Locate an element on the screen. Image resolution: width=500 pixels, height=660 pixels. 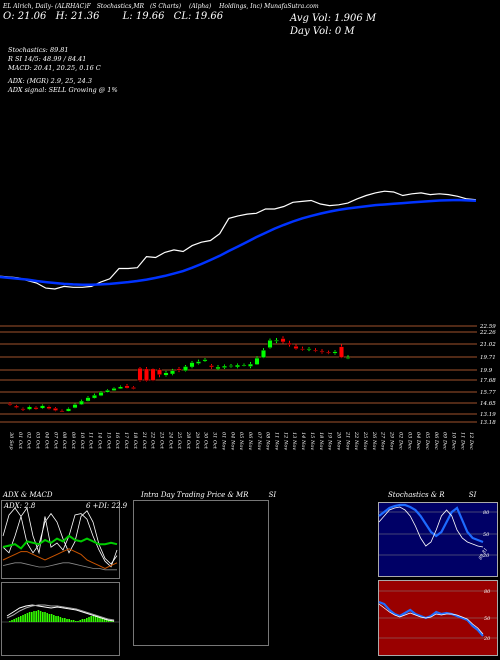
date-label: 08 Nov is located at coordinates (268, 441).